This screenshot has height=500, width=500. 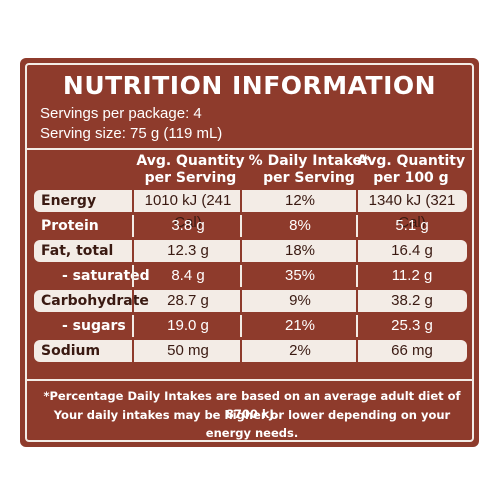 I want to click on column-header-daily-intake: % Daily Intake* per Serving, so click(x=309, y=170).